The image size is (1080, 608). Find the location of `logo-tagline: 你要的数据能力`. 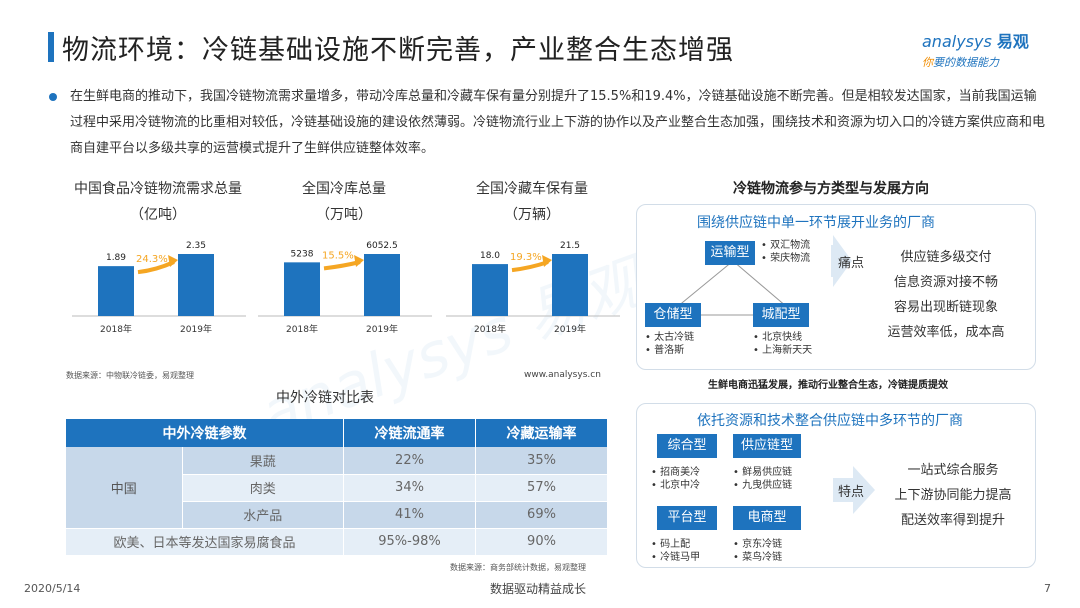

logo-tagline: 你要的数据能力 is located at coordinates (960, 62).